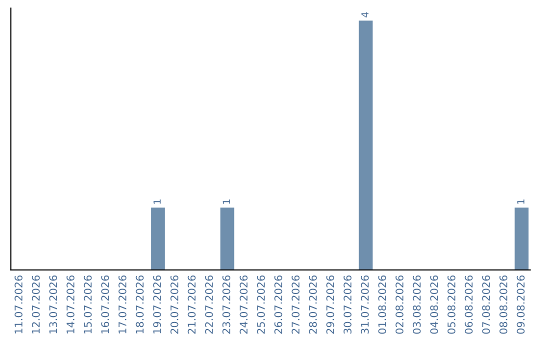 The width and height of the screenshot is (540, 340). Describe the element at coordinates (105, 304) in the screenshot. I see `x-tick-label: 16.07.2026` at that location.